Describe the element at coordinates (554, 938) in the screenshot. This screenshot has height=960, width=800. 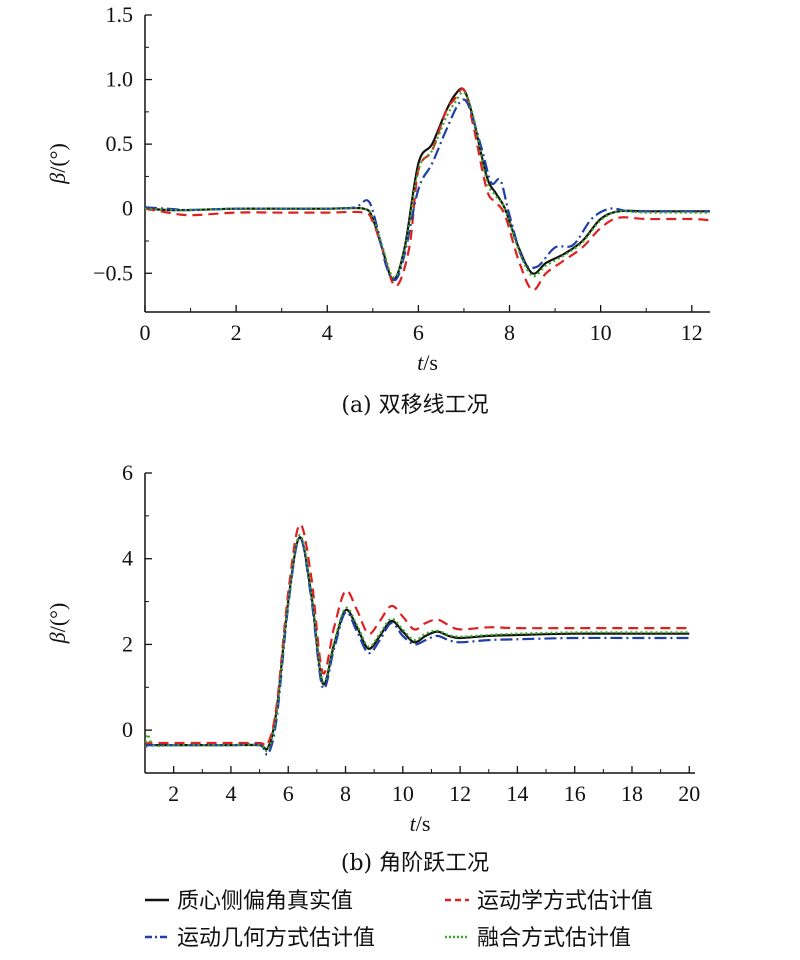
I see `legend-label: 融合方式估计值` at that location.